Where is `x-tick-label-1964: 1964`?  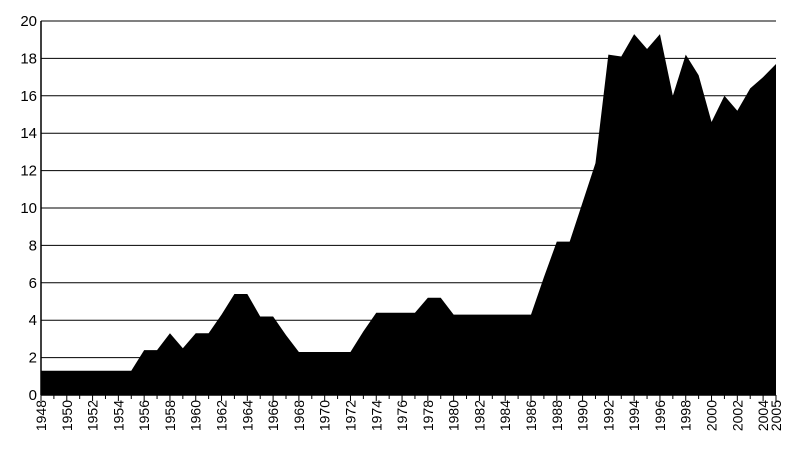 x-tick-label-1964: 1964 is located at coordinates (247, 415).